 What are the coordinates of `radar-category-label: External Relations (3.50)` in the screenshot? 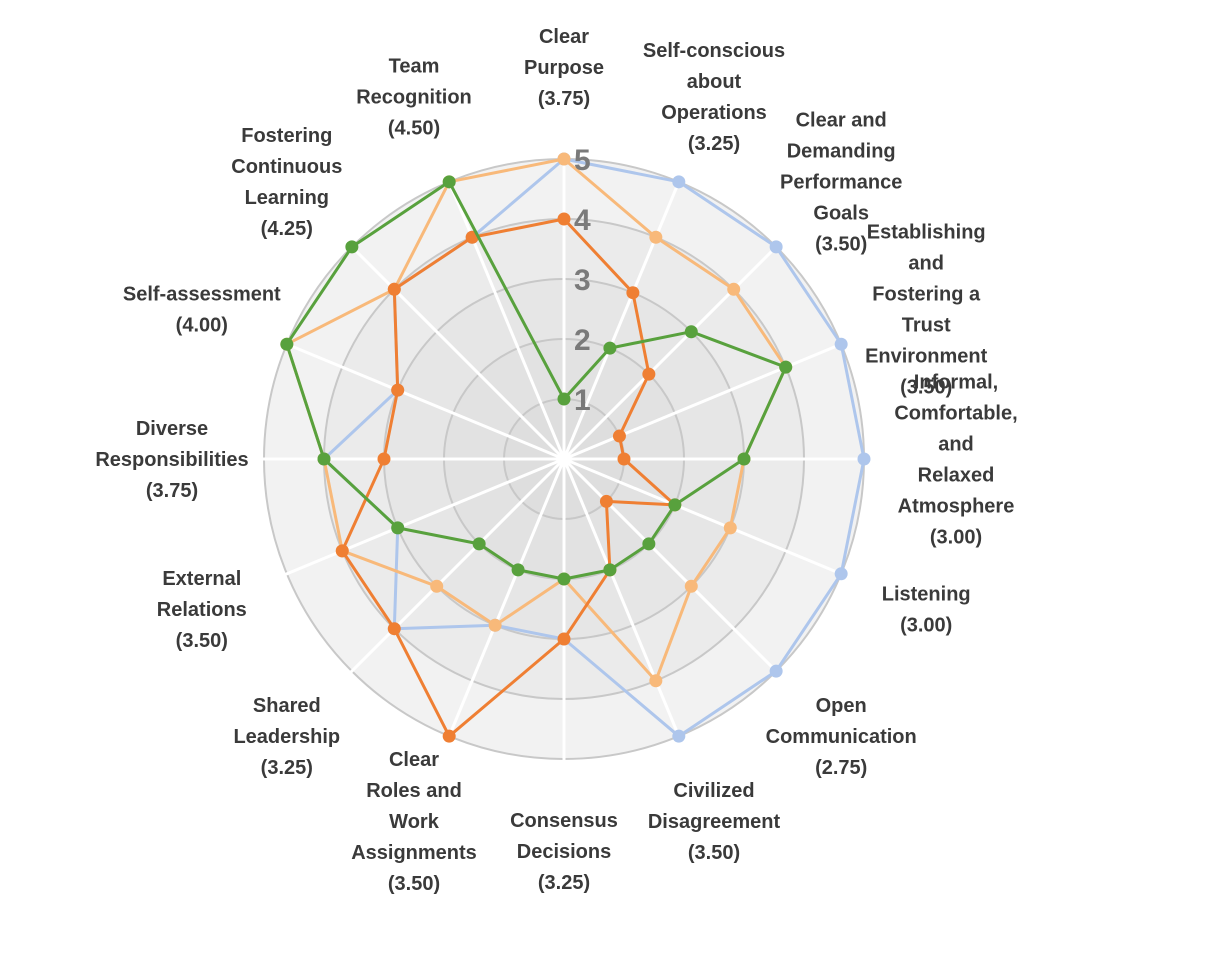 It's located at (202, 610).